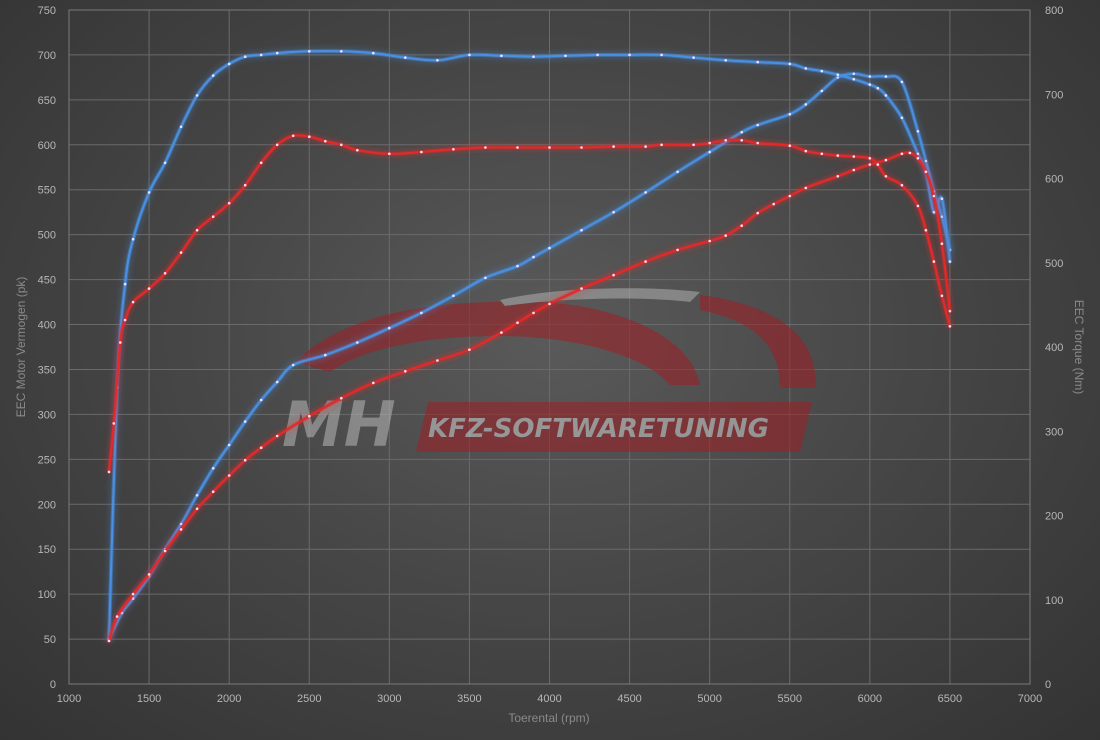  I want to click on y-tick-label-left: 350, so click(47, 370).